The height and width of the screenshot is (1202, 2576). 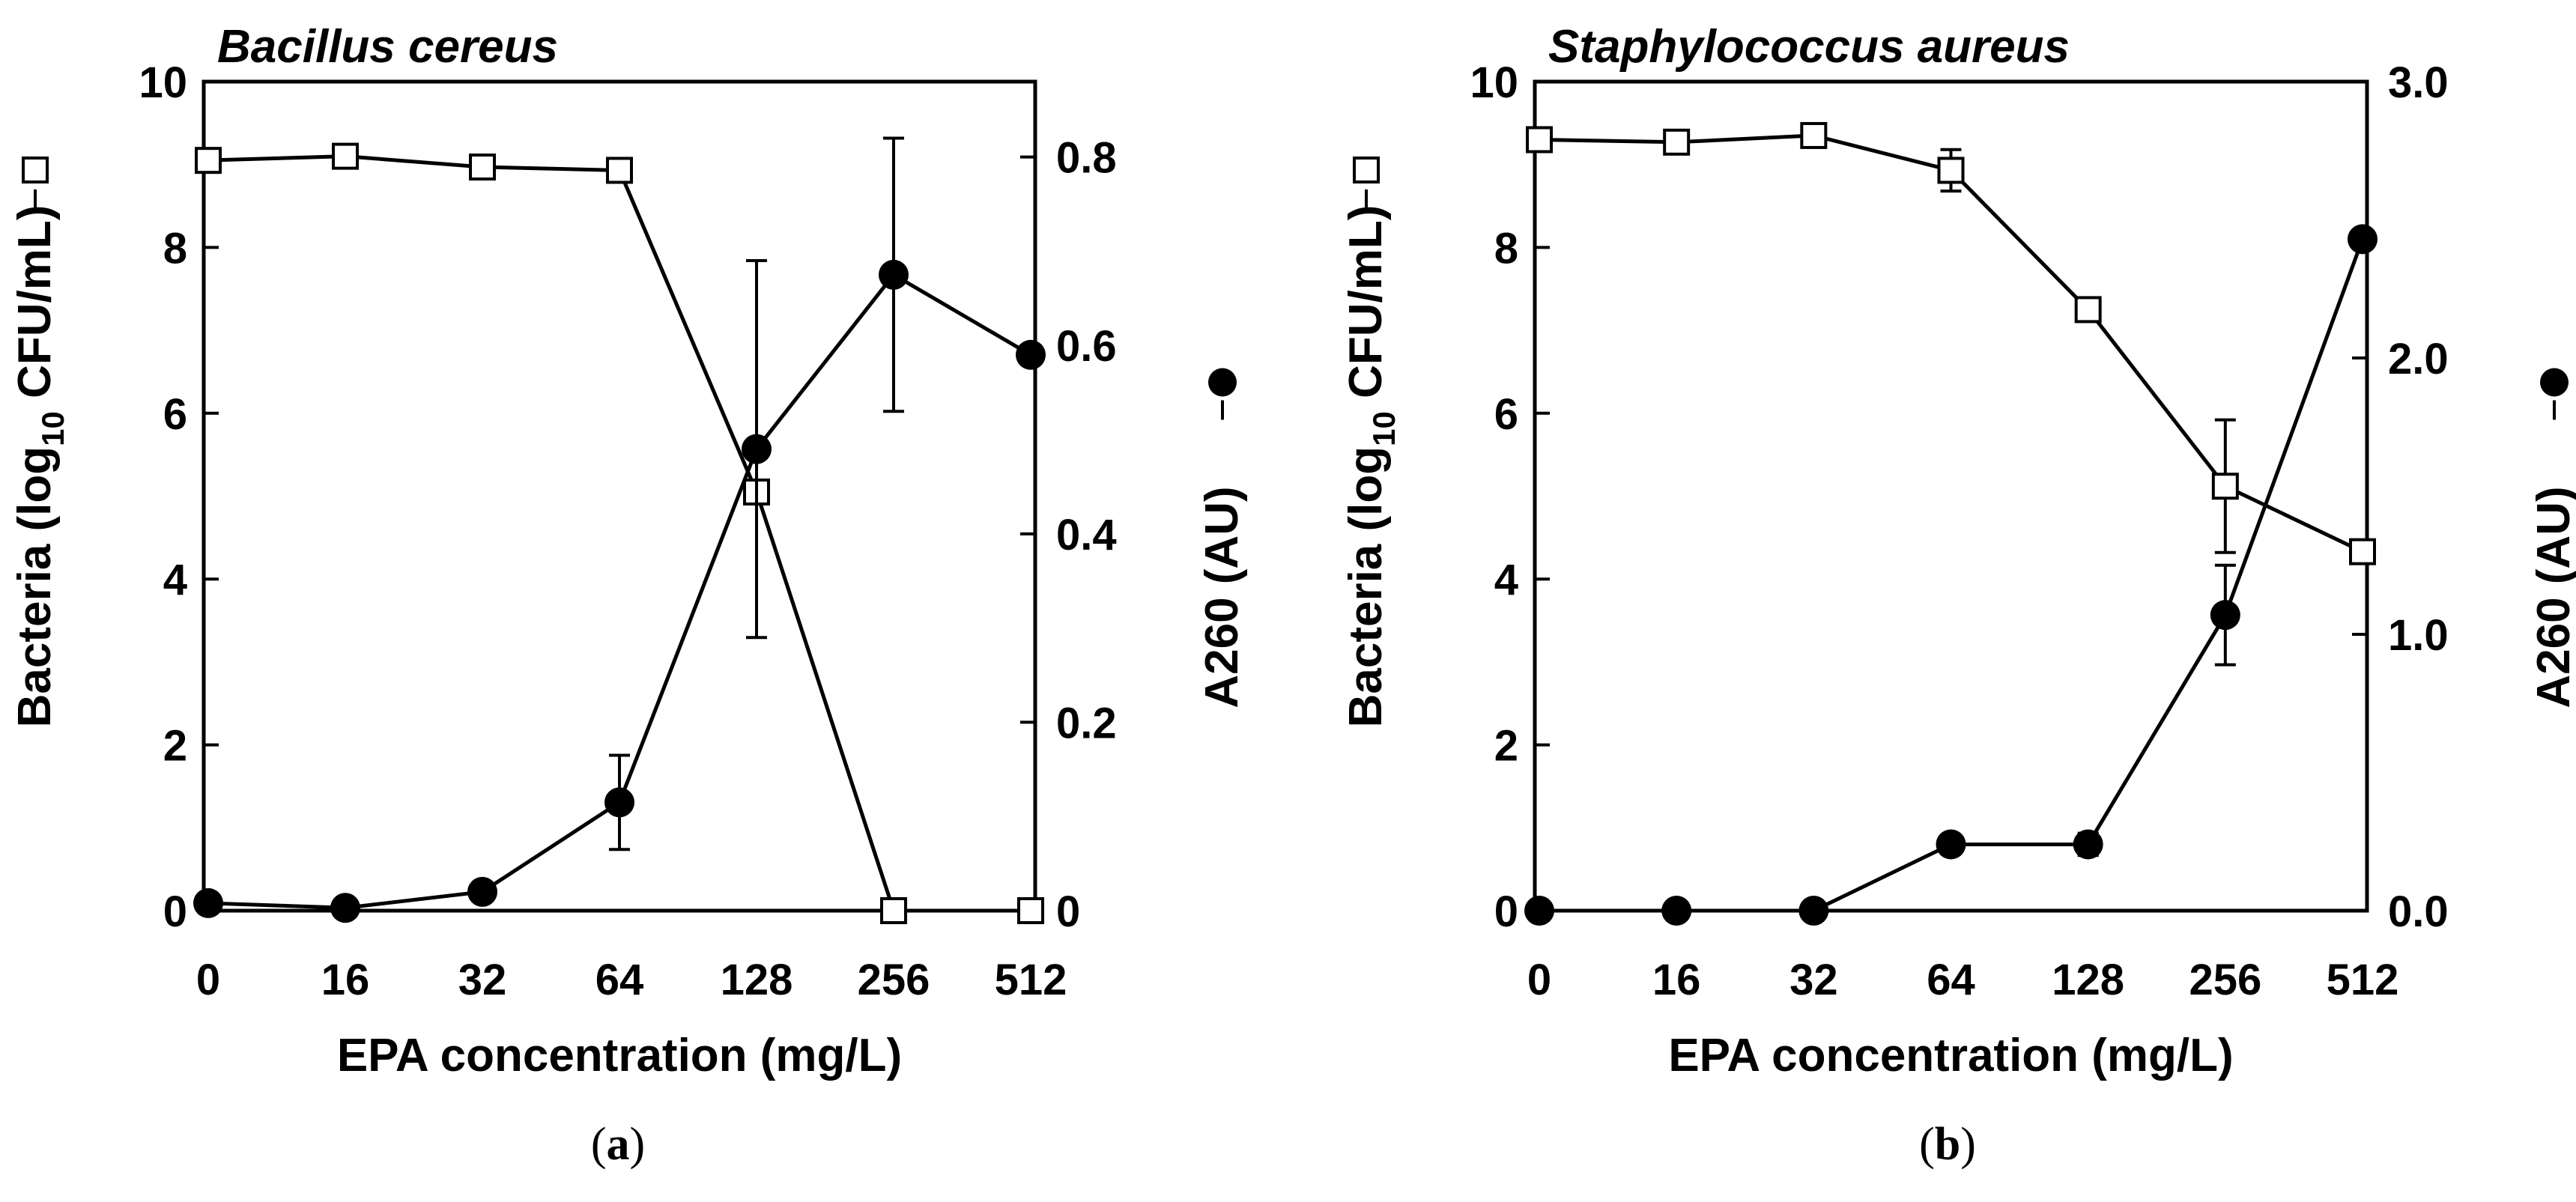 I want to click on right-axis-tick-label: 1.0, so click(x=2418, y=635).